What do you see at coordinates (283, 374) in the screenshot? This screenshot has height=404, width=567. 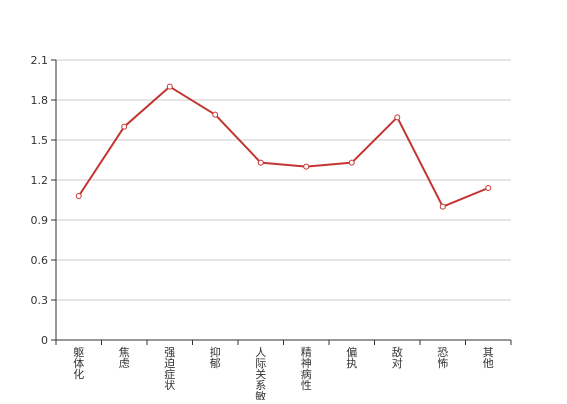 I see `x-axis-tick-labels: 躯体化 焦虑 强迫症状 抑郁 人际关系敏感 精神病性 偏执 敌对 恐怖 其他` at bounding box center [283, 374].